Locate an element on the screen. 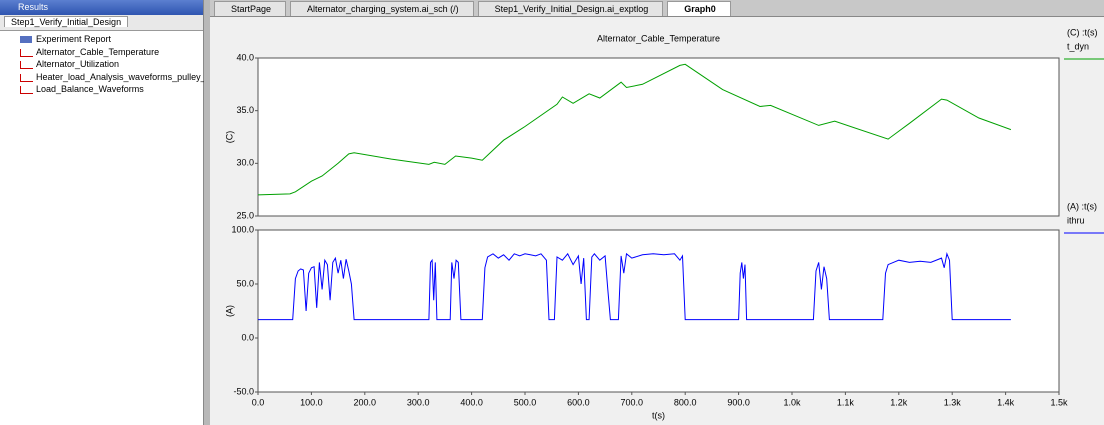 Image resolution: width=1104 pixels, height=425 pixels. y-axis-label: (C) is located at coordinates (229, 137).